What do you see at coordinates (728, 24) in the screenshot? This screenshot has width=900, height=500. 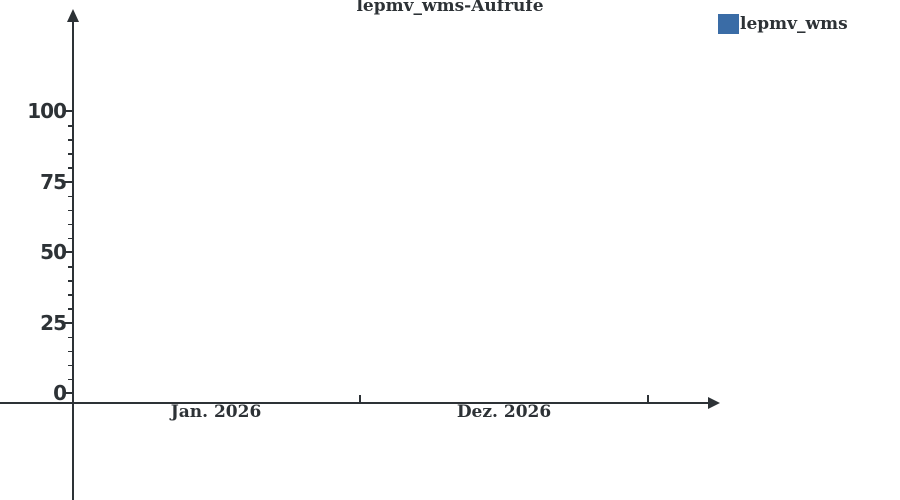 I see `legend-swatch-icon` at bounding box center [728, 24].